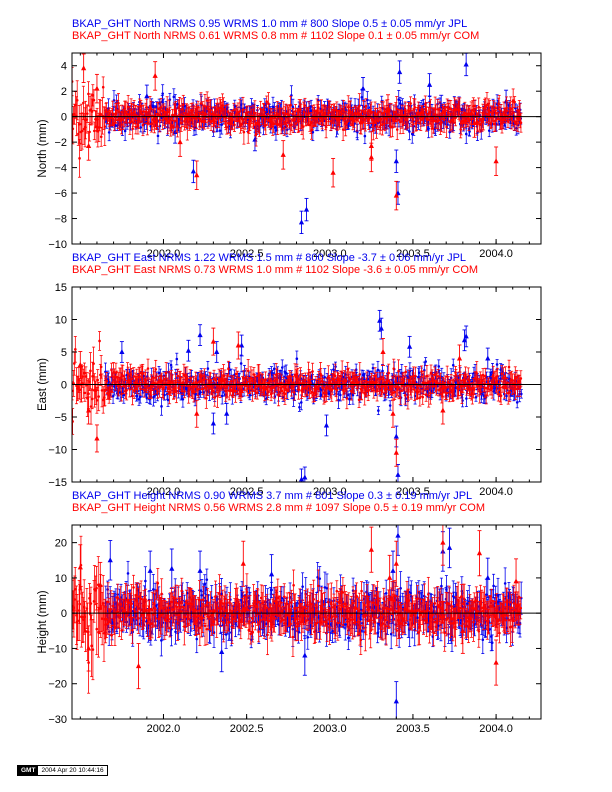 The height and width of the screenshot is (792, 612). Describe the element at coordinates (57, 245) in the screenshot. I see `y-tick-label: −10` at that location.